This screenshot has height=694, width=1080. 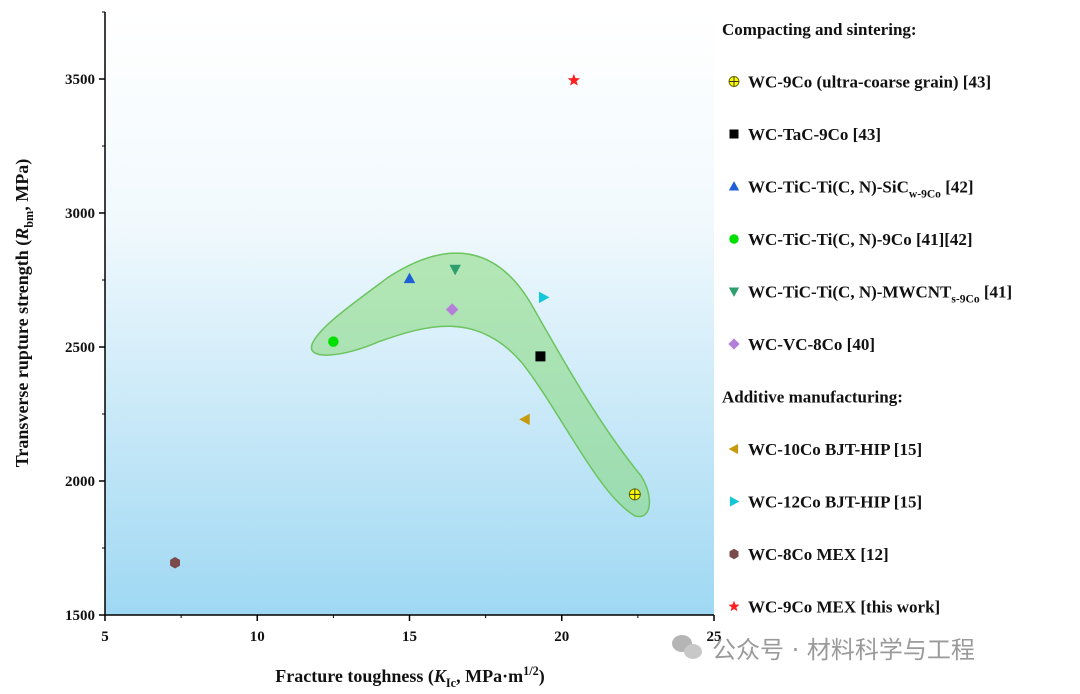 I want to click on watermark-text: 公众号 · 材料科学与工程, so click(x=843, y=650).